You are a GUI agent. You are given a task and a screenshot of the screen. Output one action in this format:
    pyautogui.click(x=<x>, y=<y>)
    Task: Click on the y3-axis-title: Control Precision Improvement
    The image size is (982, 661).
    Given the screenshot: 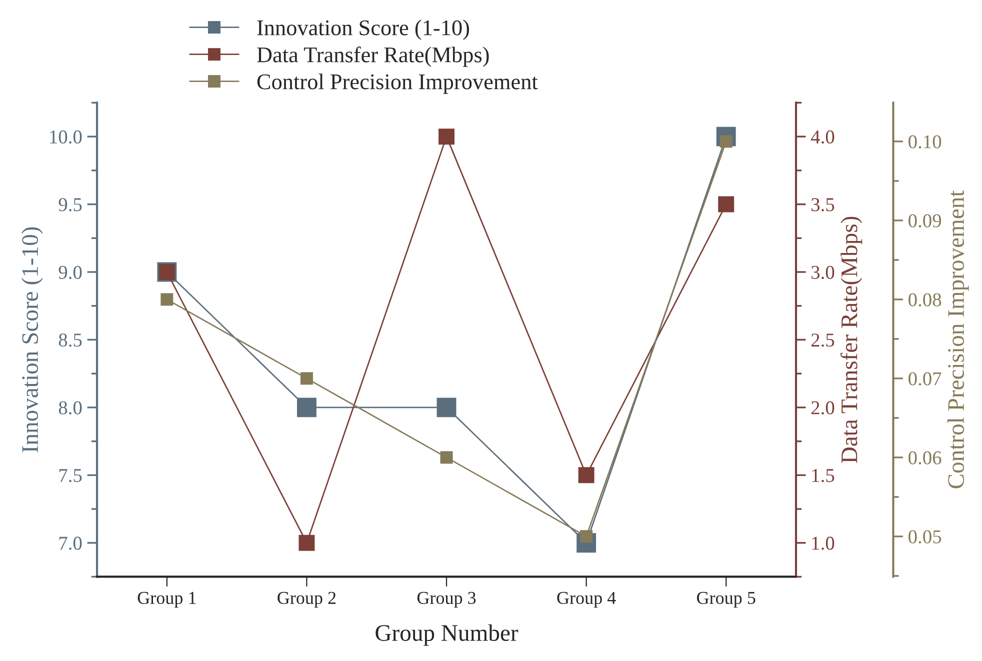 What is the action you would take?
    pyautogui.click(x=958, y=339)
    